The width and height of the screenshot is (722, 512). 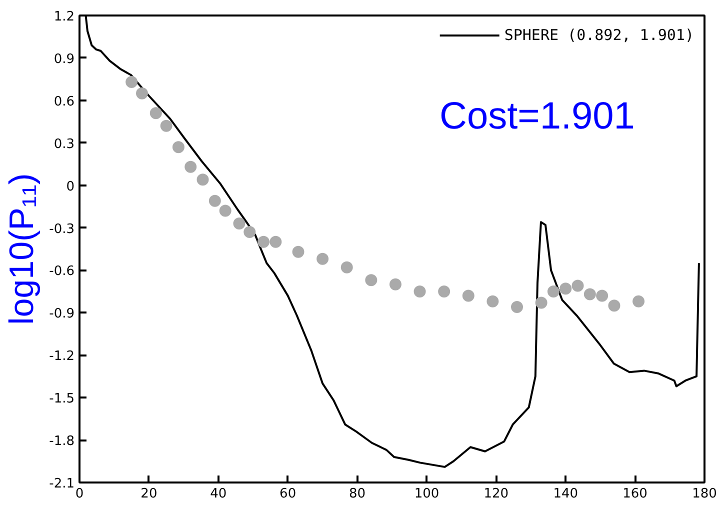 I want to click on y-tick-label: 0.3, so click(x=64, y=144).